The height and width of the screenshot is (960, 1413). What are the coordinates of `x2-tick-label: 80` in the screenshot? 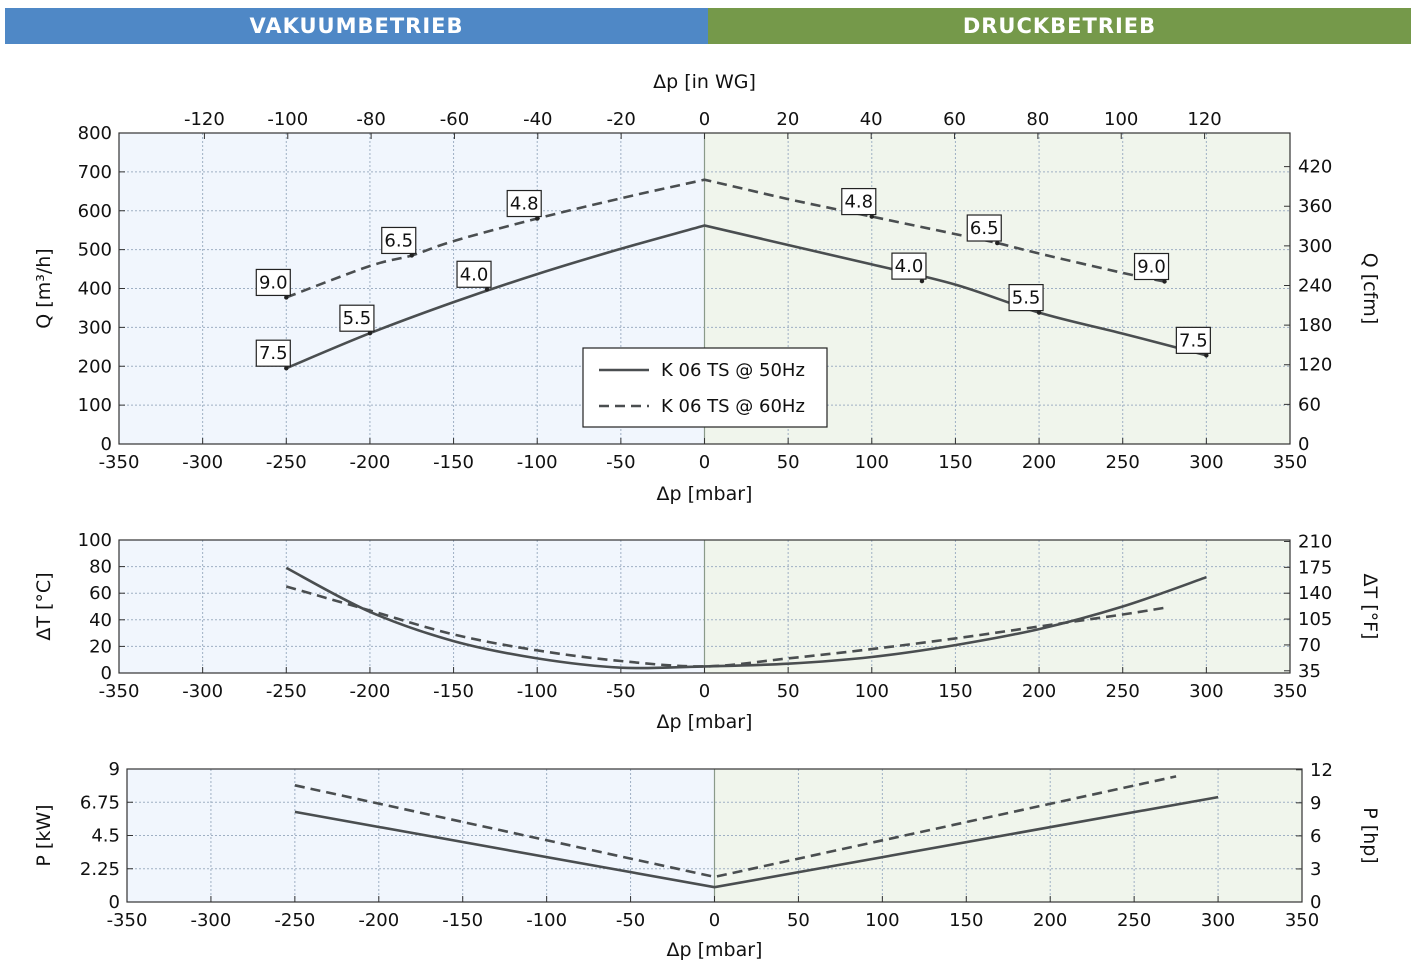 It's located at (1037, 119).